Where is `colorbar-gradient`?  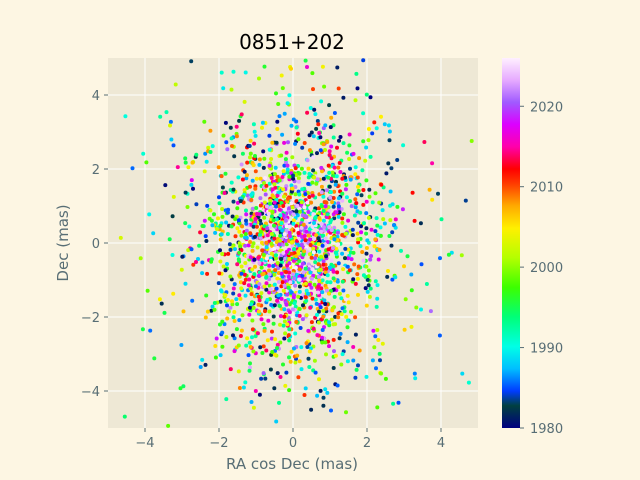 colorbar-gradient is located at coordinates (511, 243).